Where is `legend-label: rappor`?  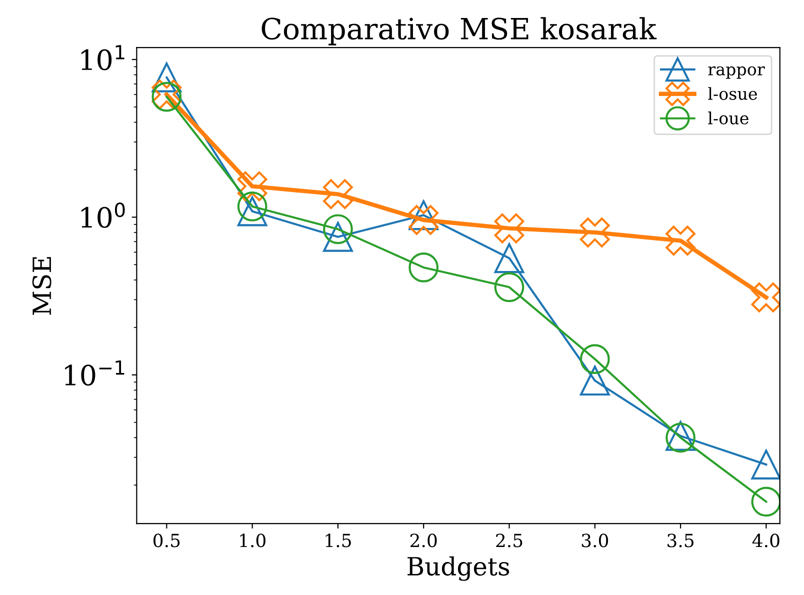 legend-label: rappor is located at coordinates (736, 72).